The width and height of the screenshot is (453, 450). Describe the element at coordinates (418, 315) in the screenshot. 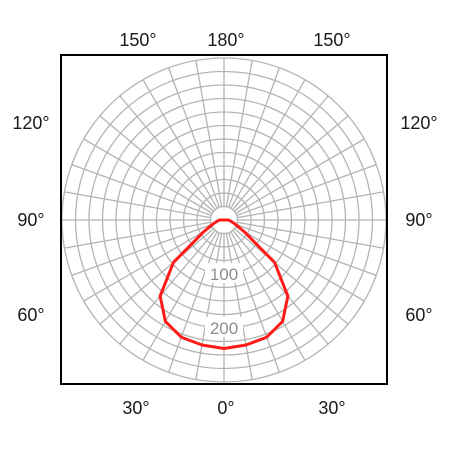

I see `angle-label-right-lower: 60°` at that location.